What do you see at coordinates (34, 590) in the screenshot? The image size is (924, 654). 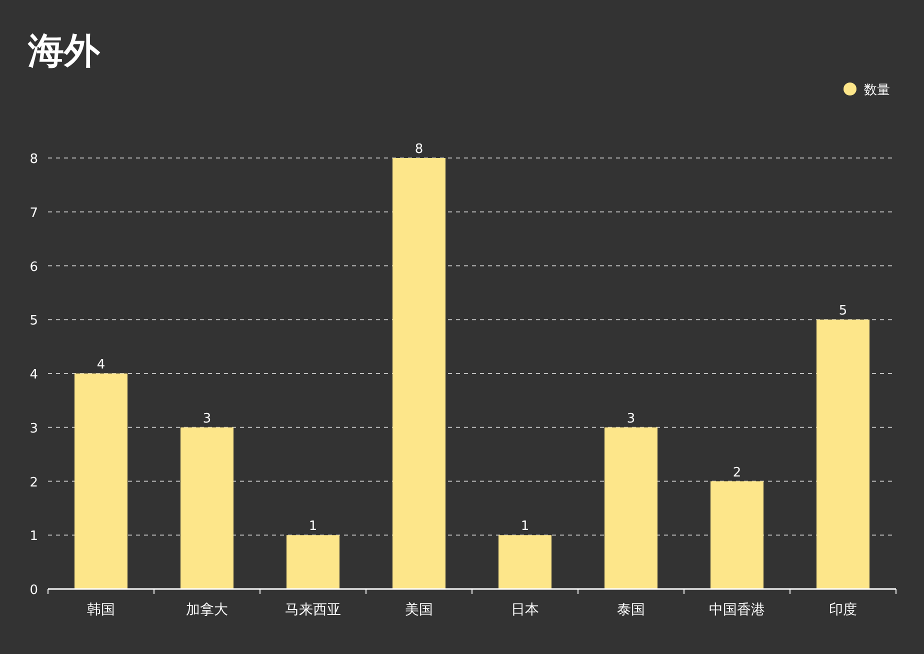 I see `y-tick-label: 0` at bounding box center [34, 590].